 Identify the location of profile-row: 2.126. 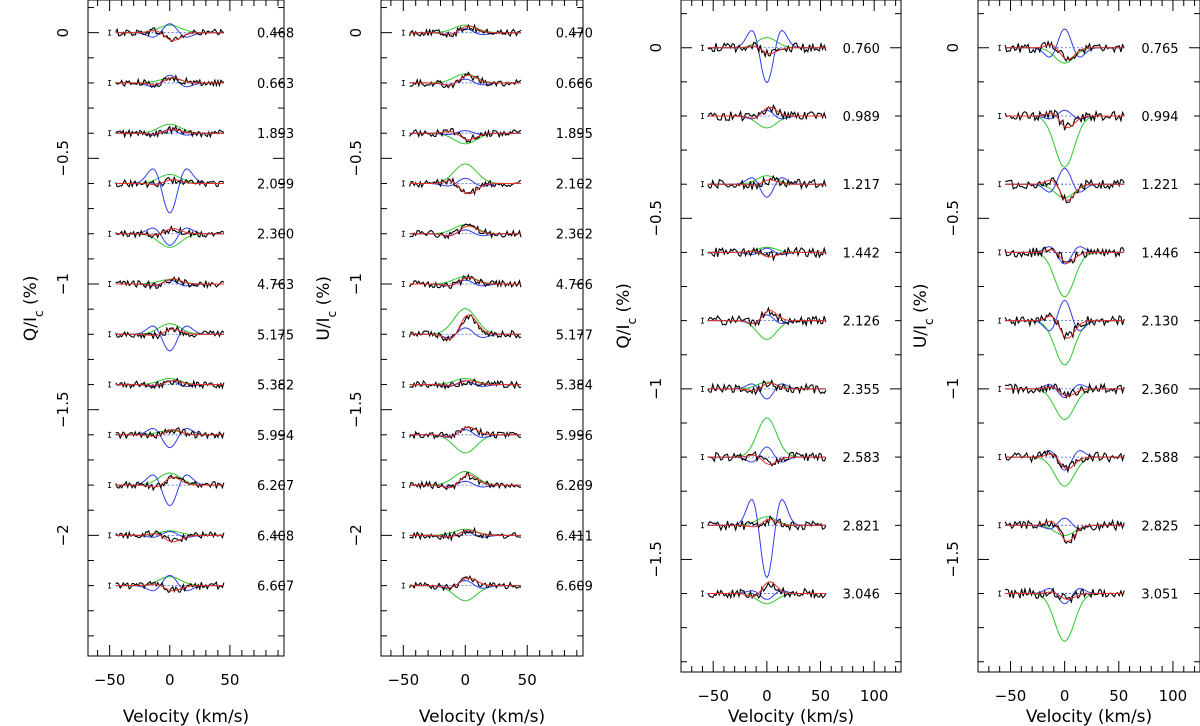
(790, 323).